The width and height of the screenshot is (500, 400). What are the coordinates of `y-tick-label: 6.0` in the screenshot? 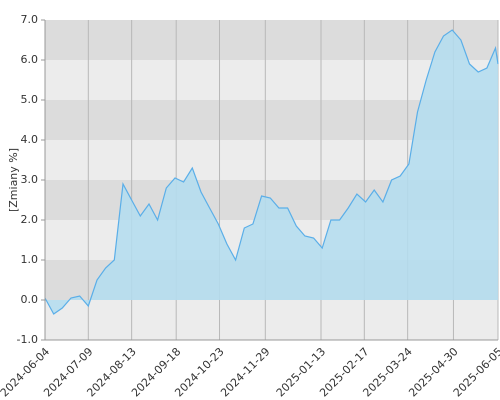 It's located at (30, 59).